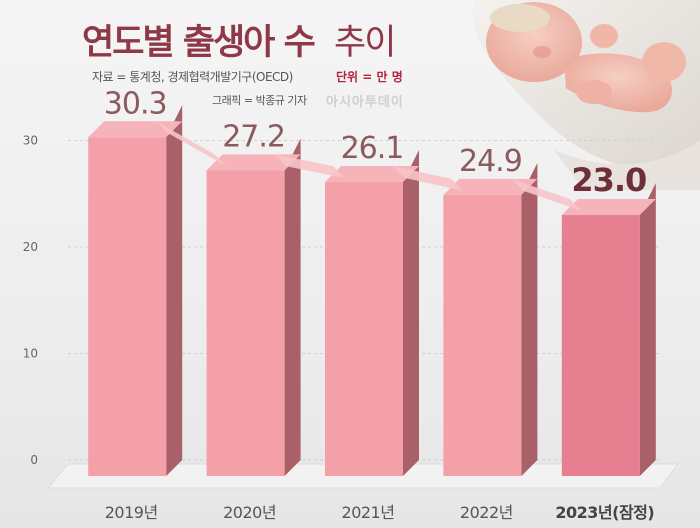 The height and width of the screenshot is (528, 700). Describe the element at coordinates (486, 512) in the screenshot. I see `x-tick-label: 2022년` at that location.